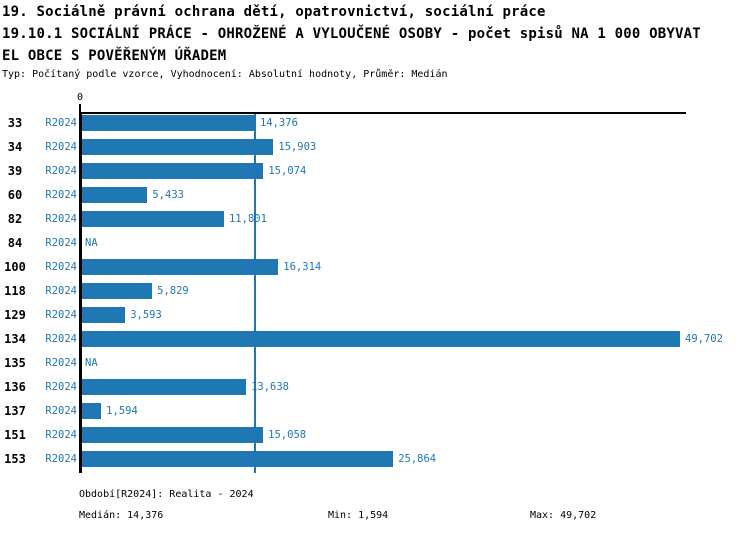 The height and width of the screenshot is (534, 750). I want to click on row-category-label: 60, so click(15, 195).